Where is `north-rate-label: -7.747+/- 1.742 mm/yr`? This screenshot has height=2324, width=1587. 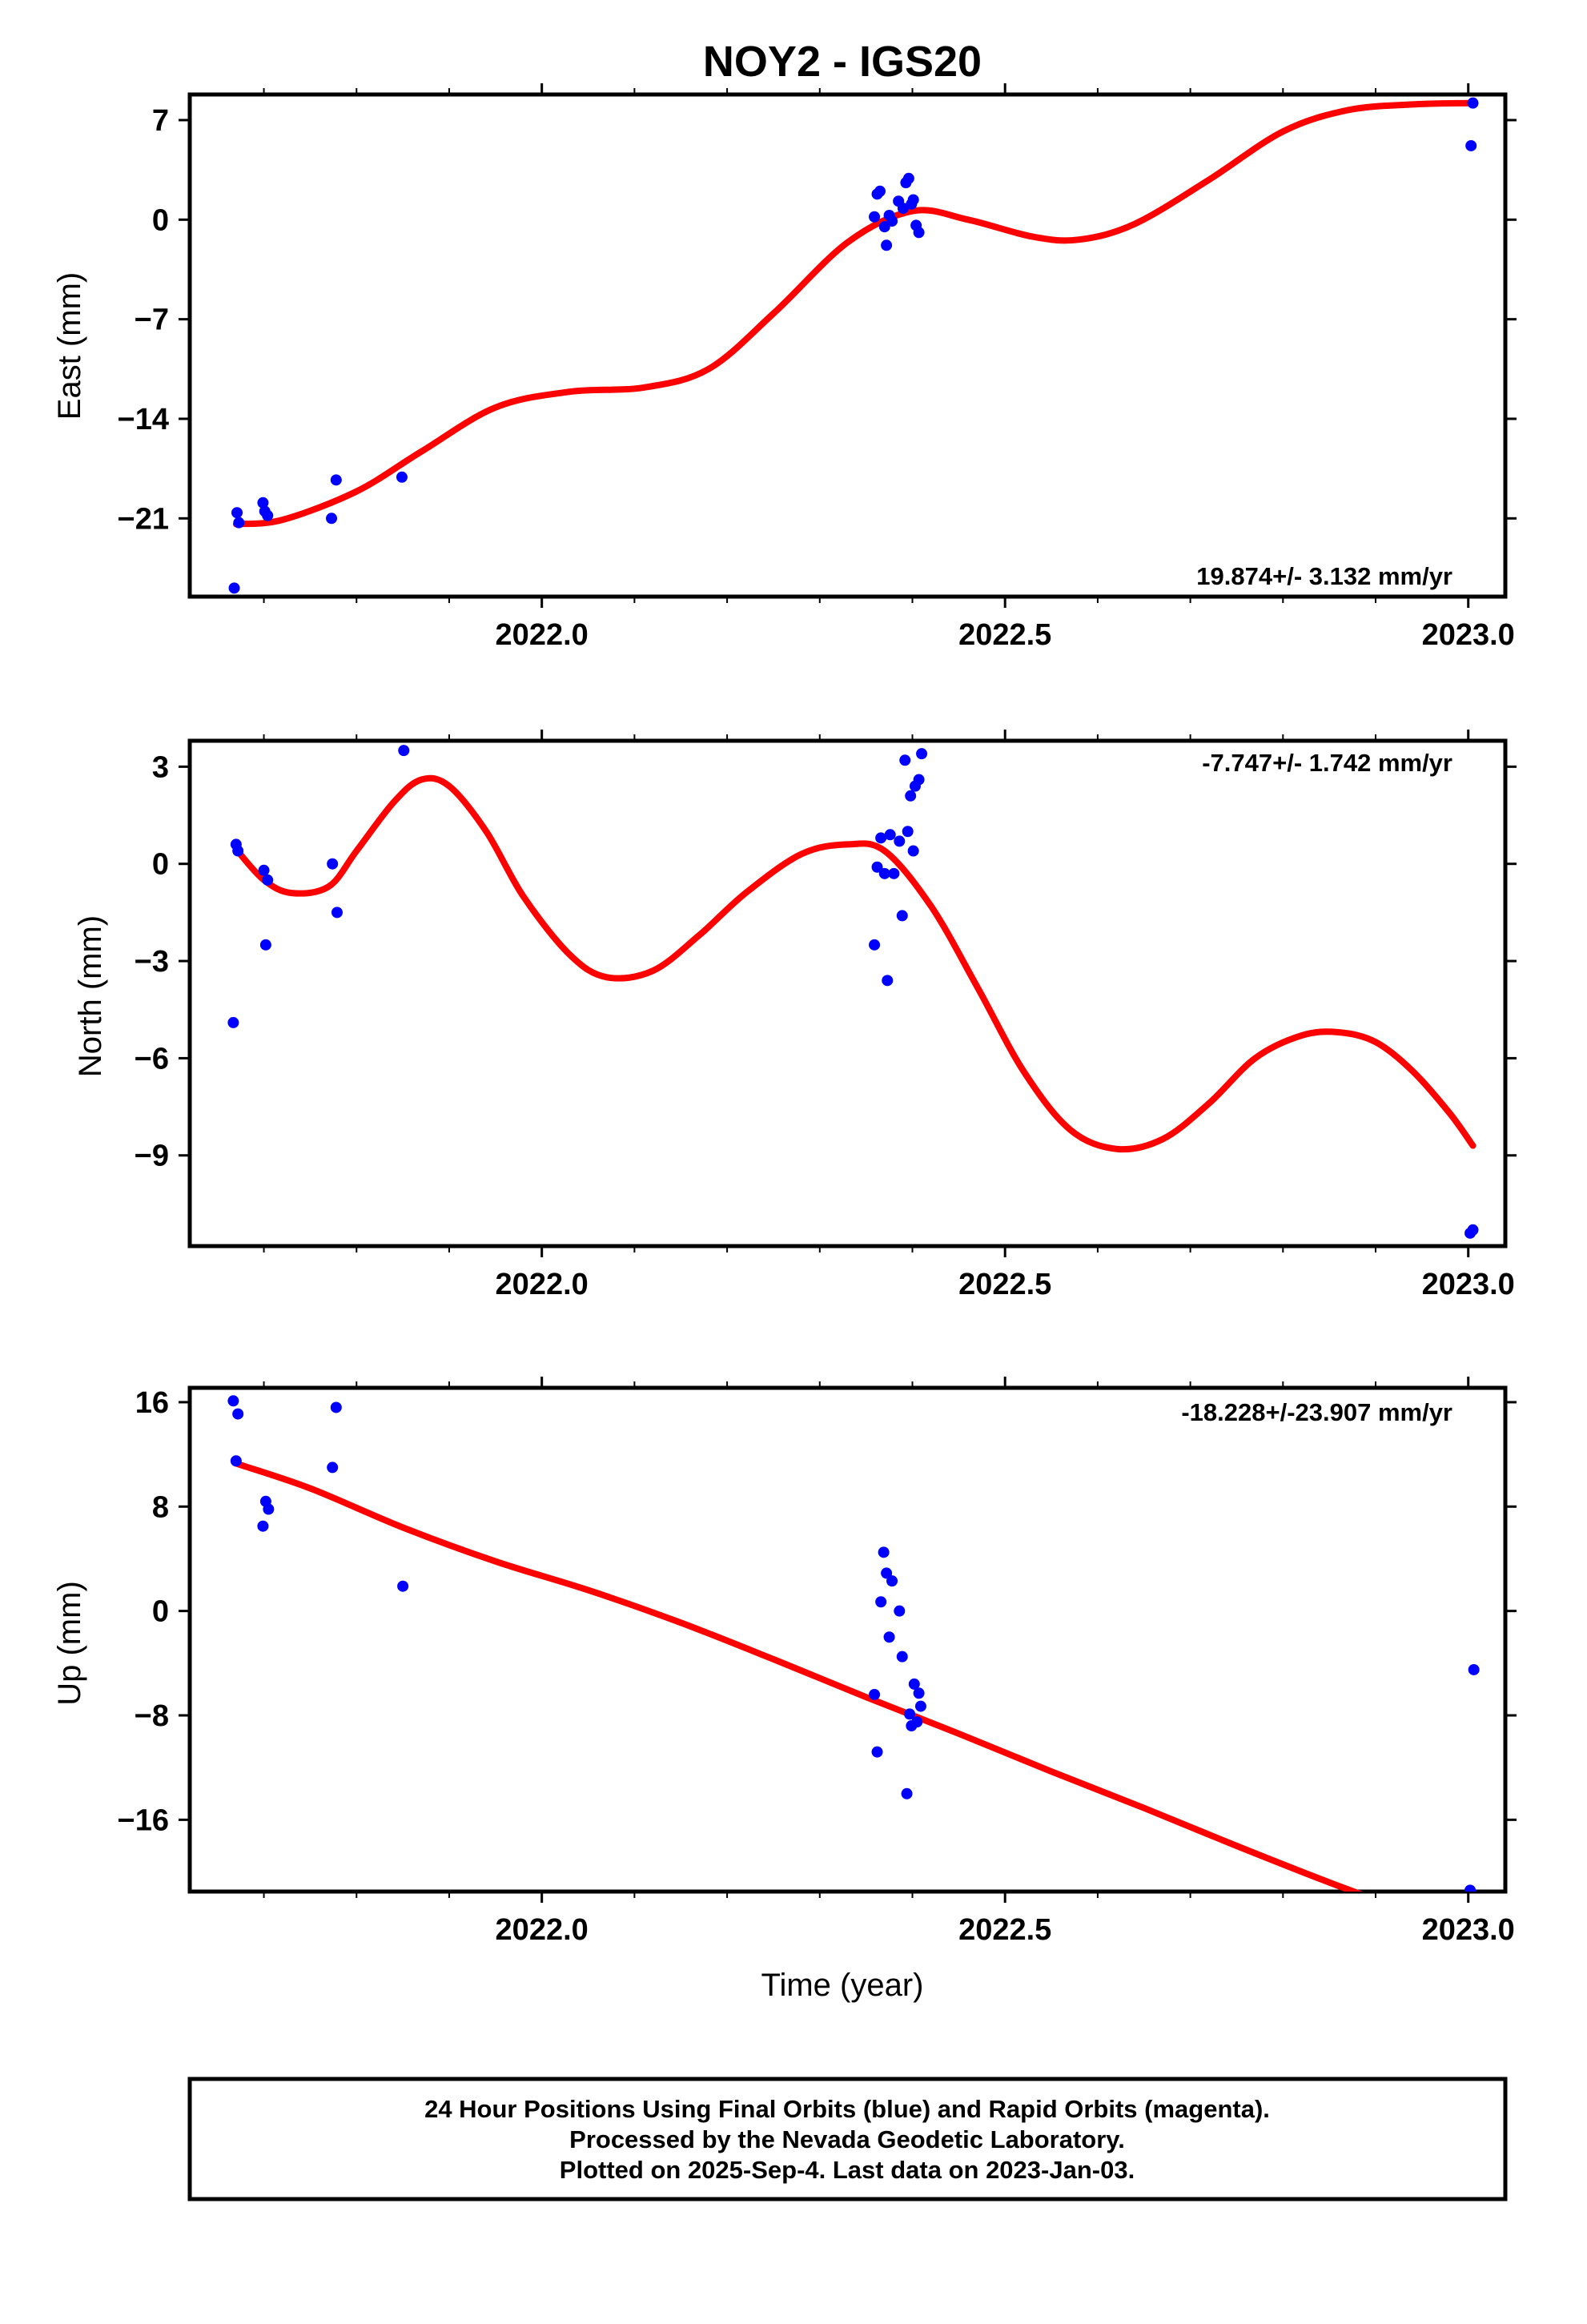
north-rate-label: -7.747+/- 1.742 mm/yr is located at coordinates (1327, 763).